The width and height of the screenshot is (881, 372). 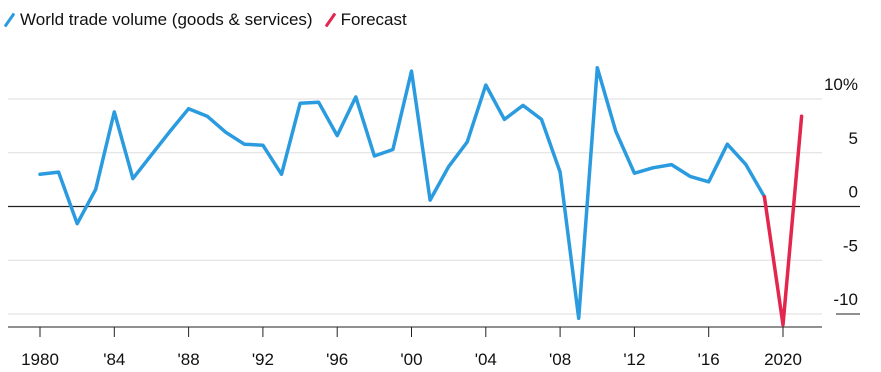 I want to click on x-tick-label: '16, so click(x=709, y=359).